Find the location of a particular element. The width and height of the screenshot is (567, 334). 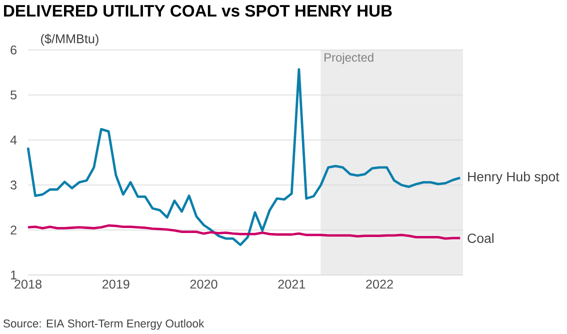

y-tick-label: 1 is located at coordinates (13, 275).